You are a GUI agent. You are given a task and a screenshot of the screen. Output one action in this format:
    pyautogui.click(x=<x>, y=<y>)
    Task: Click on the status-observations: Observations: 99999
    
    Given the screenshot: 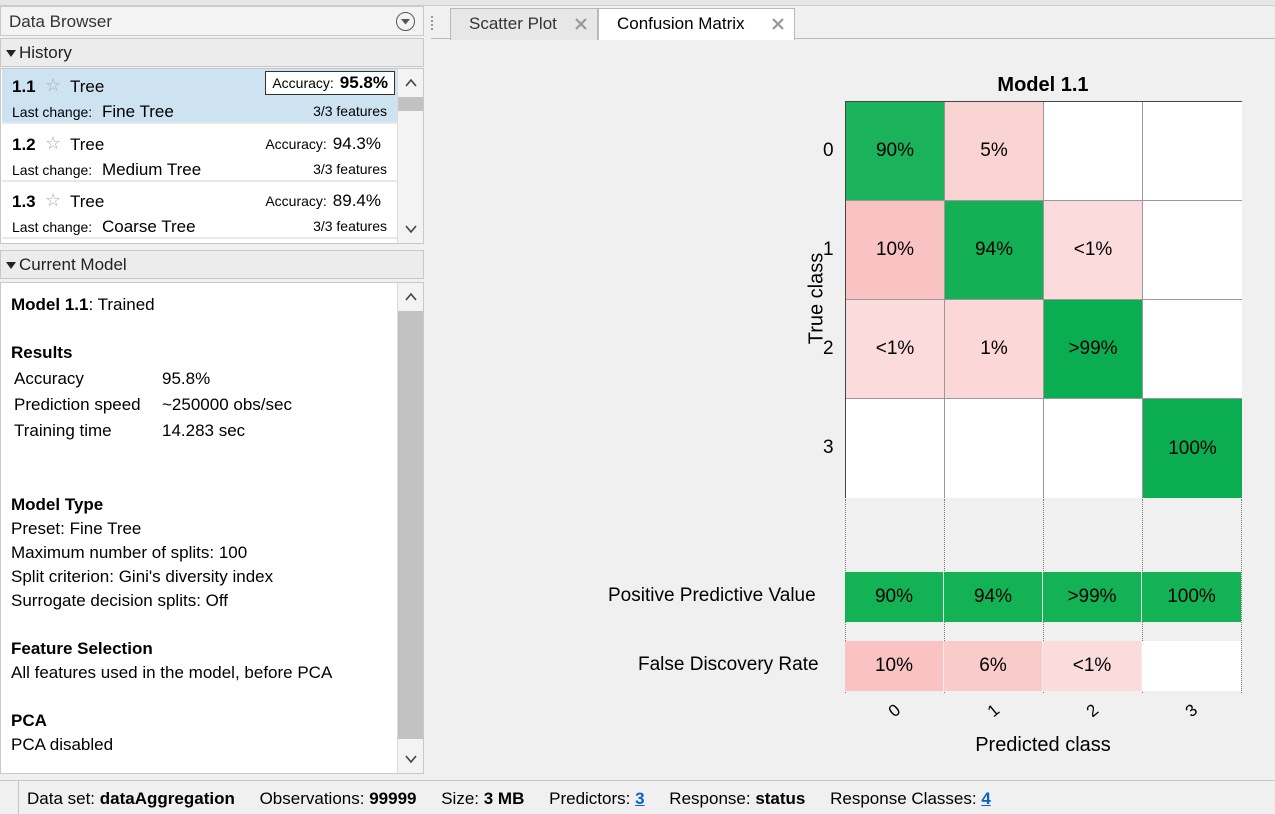 What is the action you would take?
    pyautogui.click(x=338, y=797)
    